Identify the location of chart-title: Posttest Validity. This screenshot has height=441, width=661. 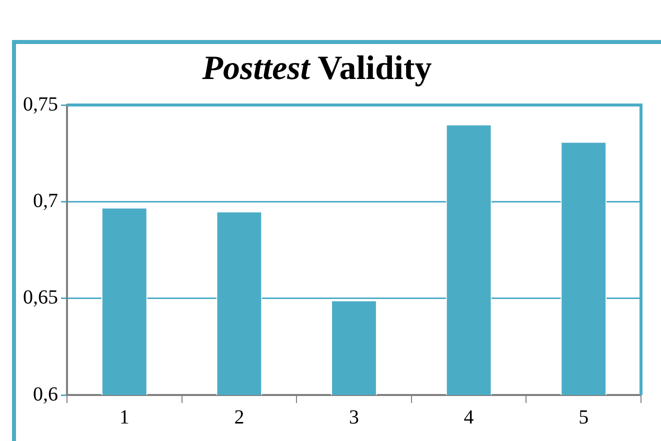
(317, 68).